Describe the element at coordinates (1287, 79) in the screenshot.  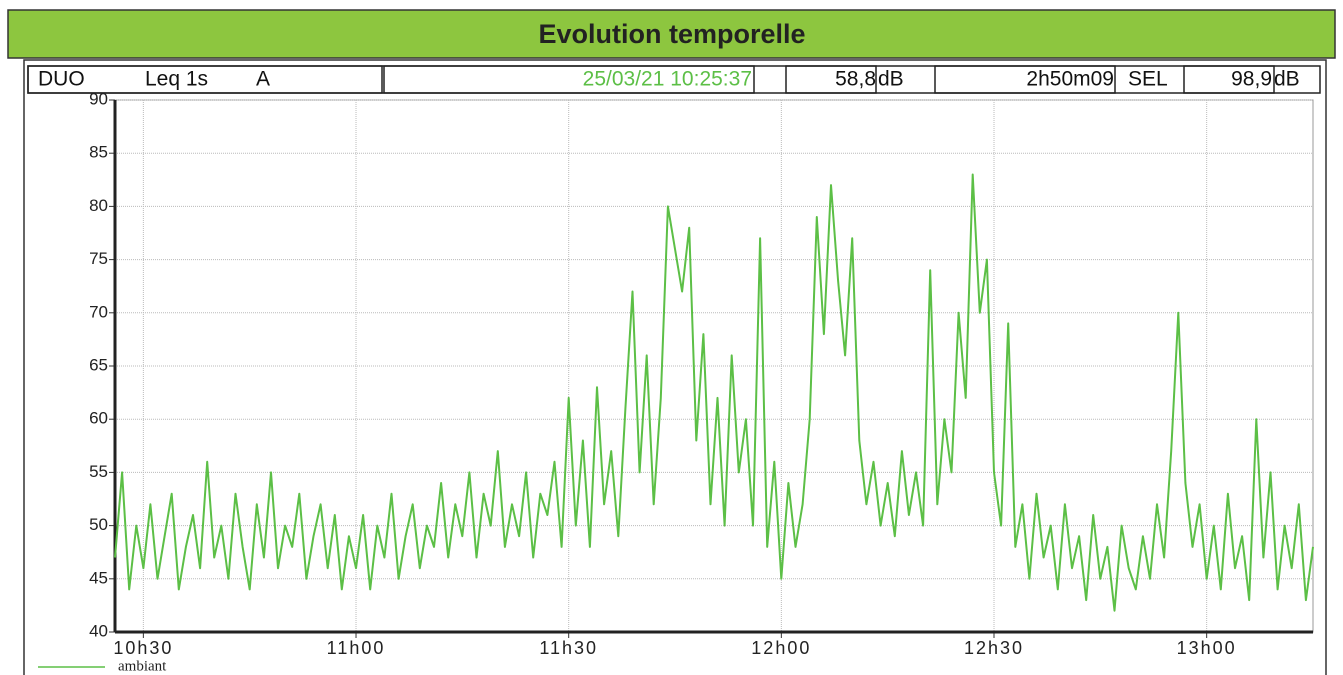
I see `info-sel-unit: dB` at that location.